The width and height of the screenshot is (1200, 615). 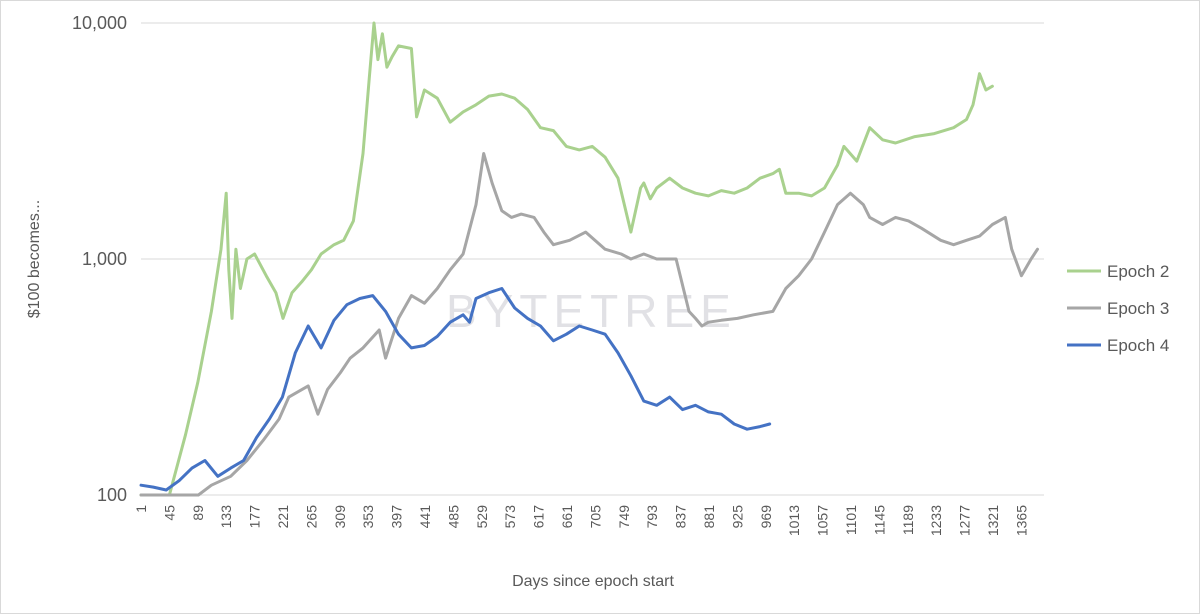 What do you see at coordinates (1138, 271) in the screenshot?
I see `legend-label: Epoch 2` at bounding box center [1138, 271].